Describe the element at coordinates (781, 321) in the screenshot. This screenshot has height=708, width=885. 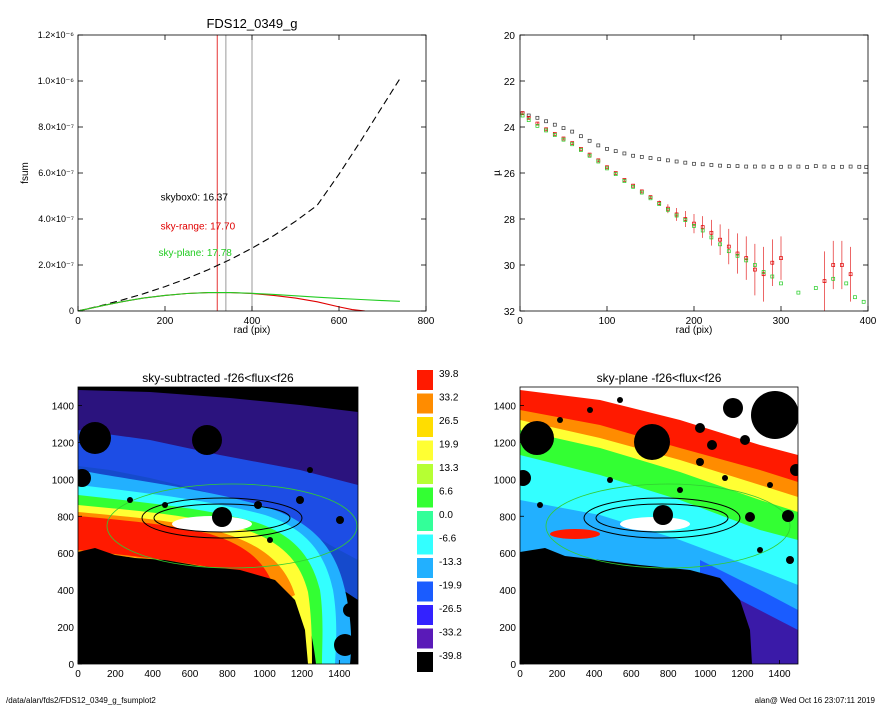
I see `mu-xtick-label: 300` at that location.